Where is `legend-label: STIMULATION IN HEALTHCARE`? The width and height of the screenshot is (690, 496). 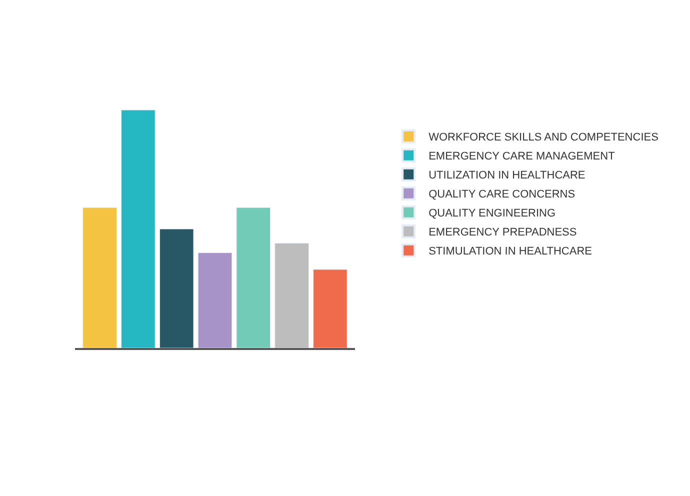
legend-label: STIMULATION IN HEALTHCARE is located at coordinates (510, 252).